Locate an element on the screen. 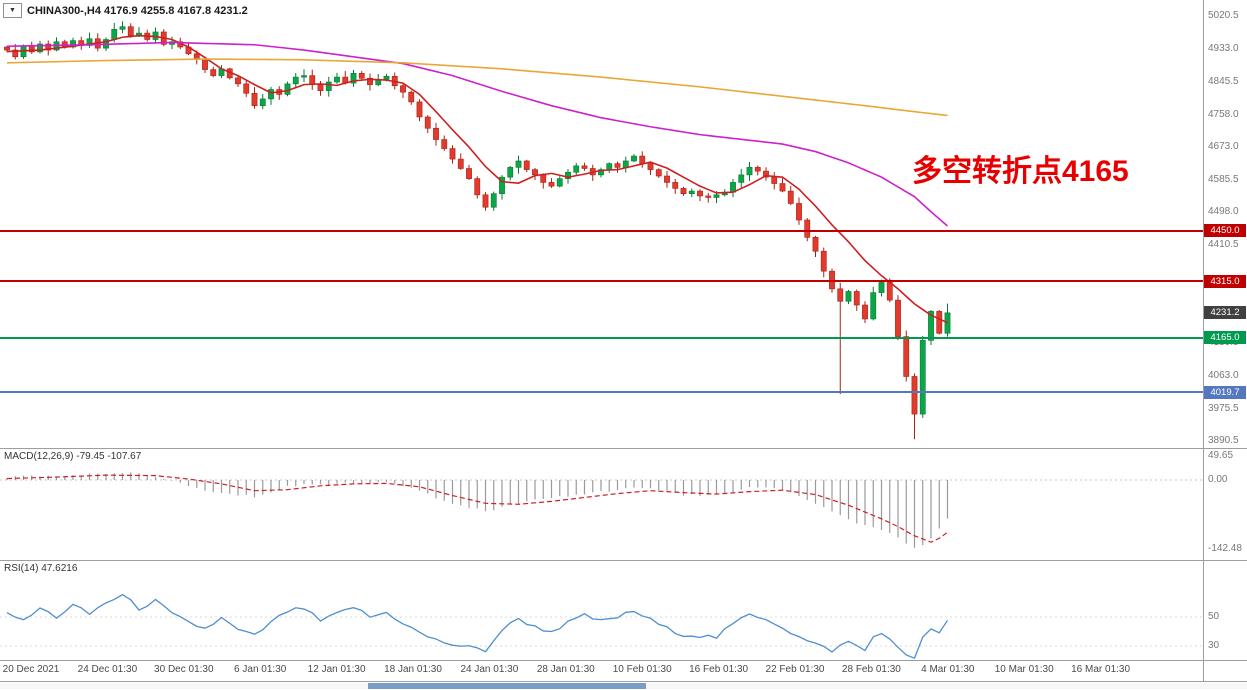 The width and height of the screenshot is (1247, 690). price-axis-label: 4585.5 is located at coordinates (1223, 179).